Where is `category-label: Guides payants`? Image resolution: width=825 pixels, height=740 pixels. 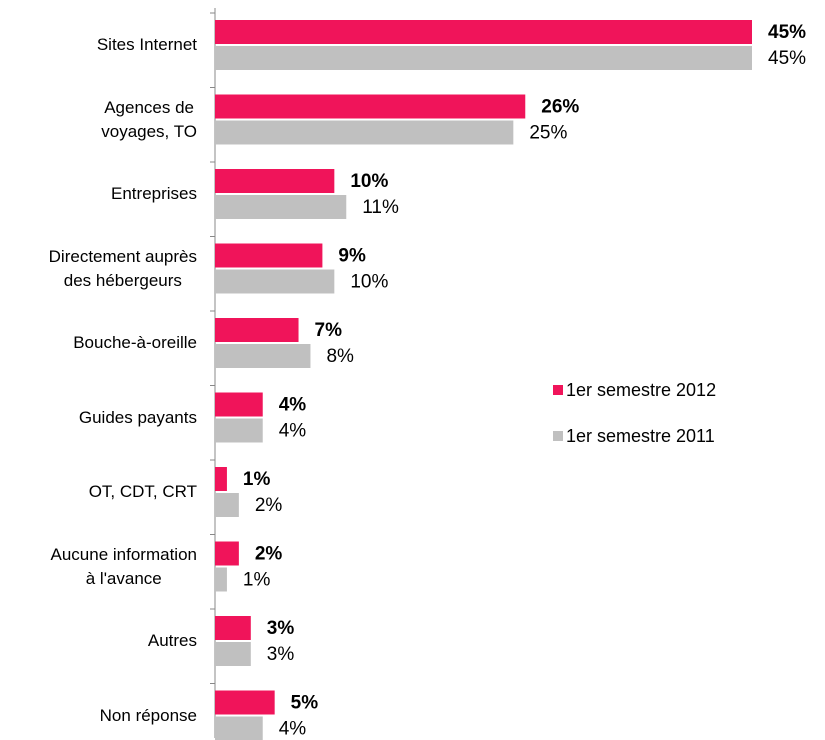
category-label: Guides payants is located at coordinates (137, 417).